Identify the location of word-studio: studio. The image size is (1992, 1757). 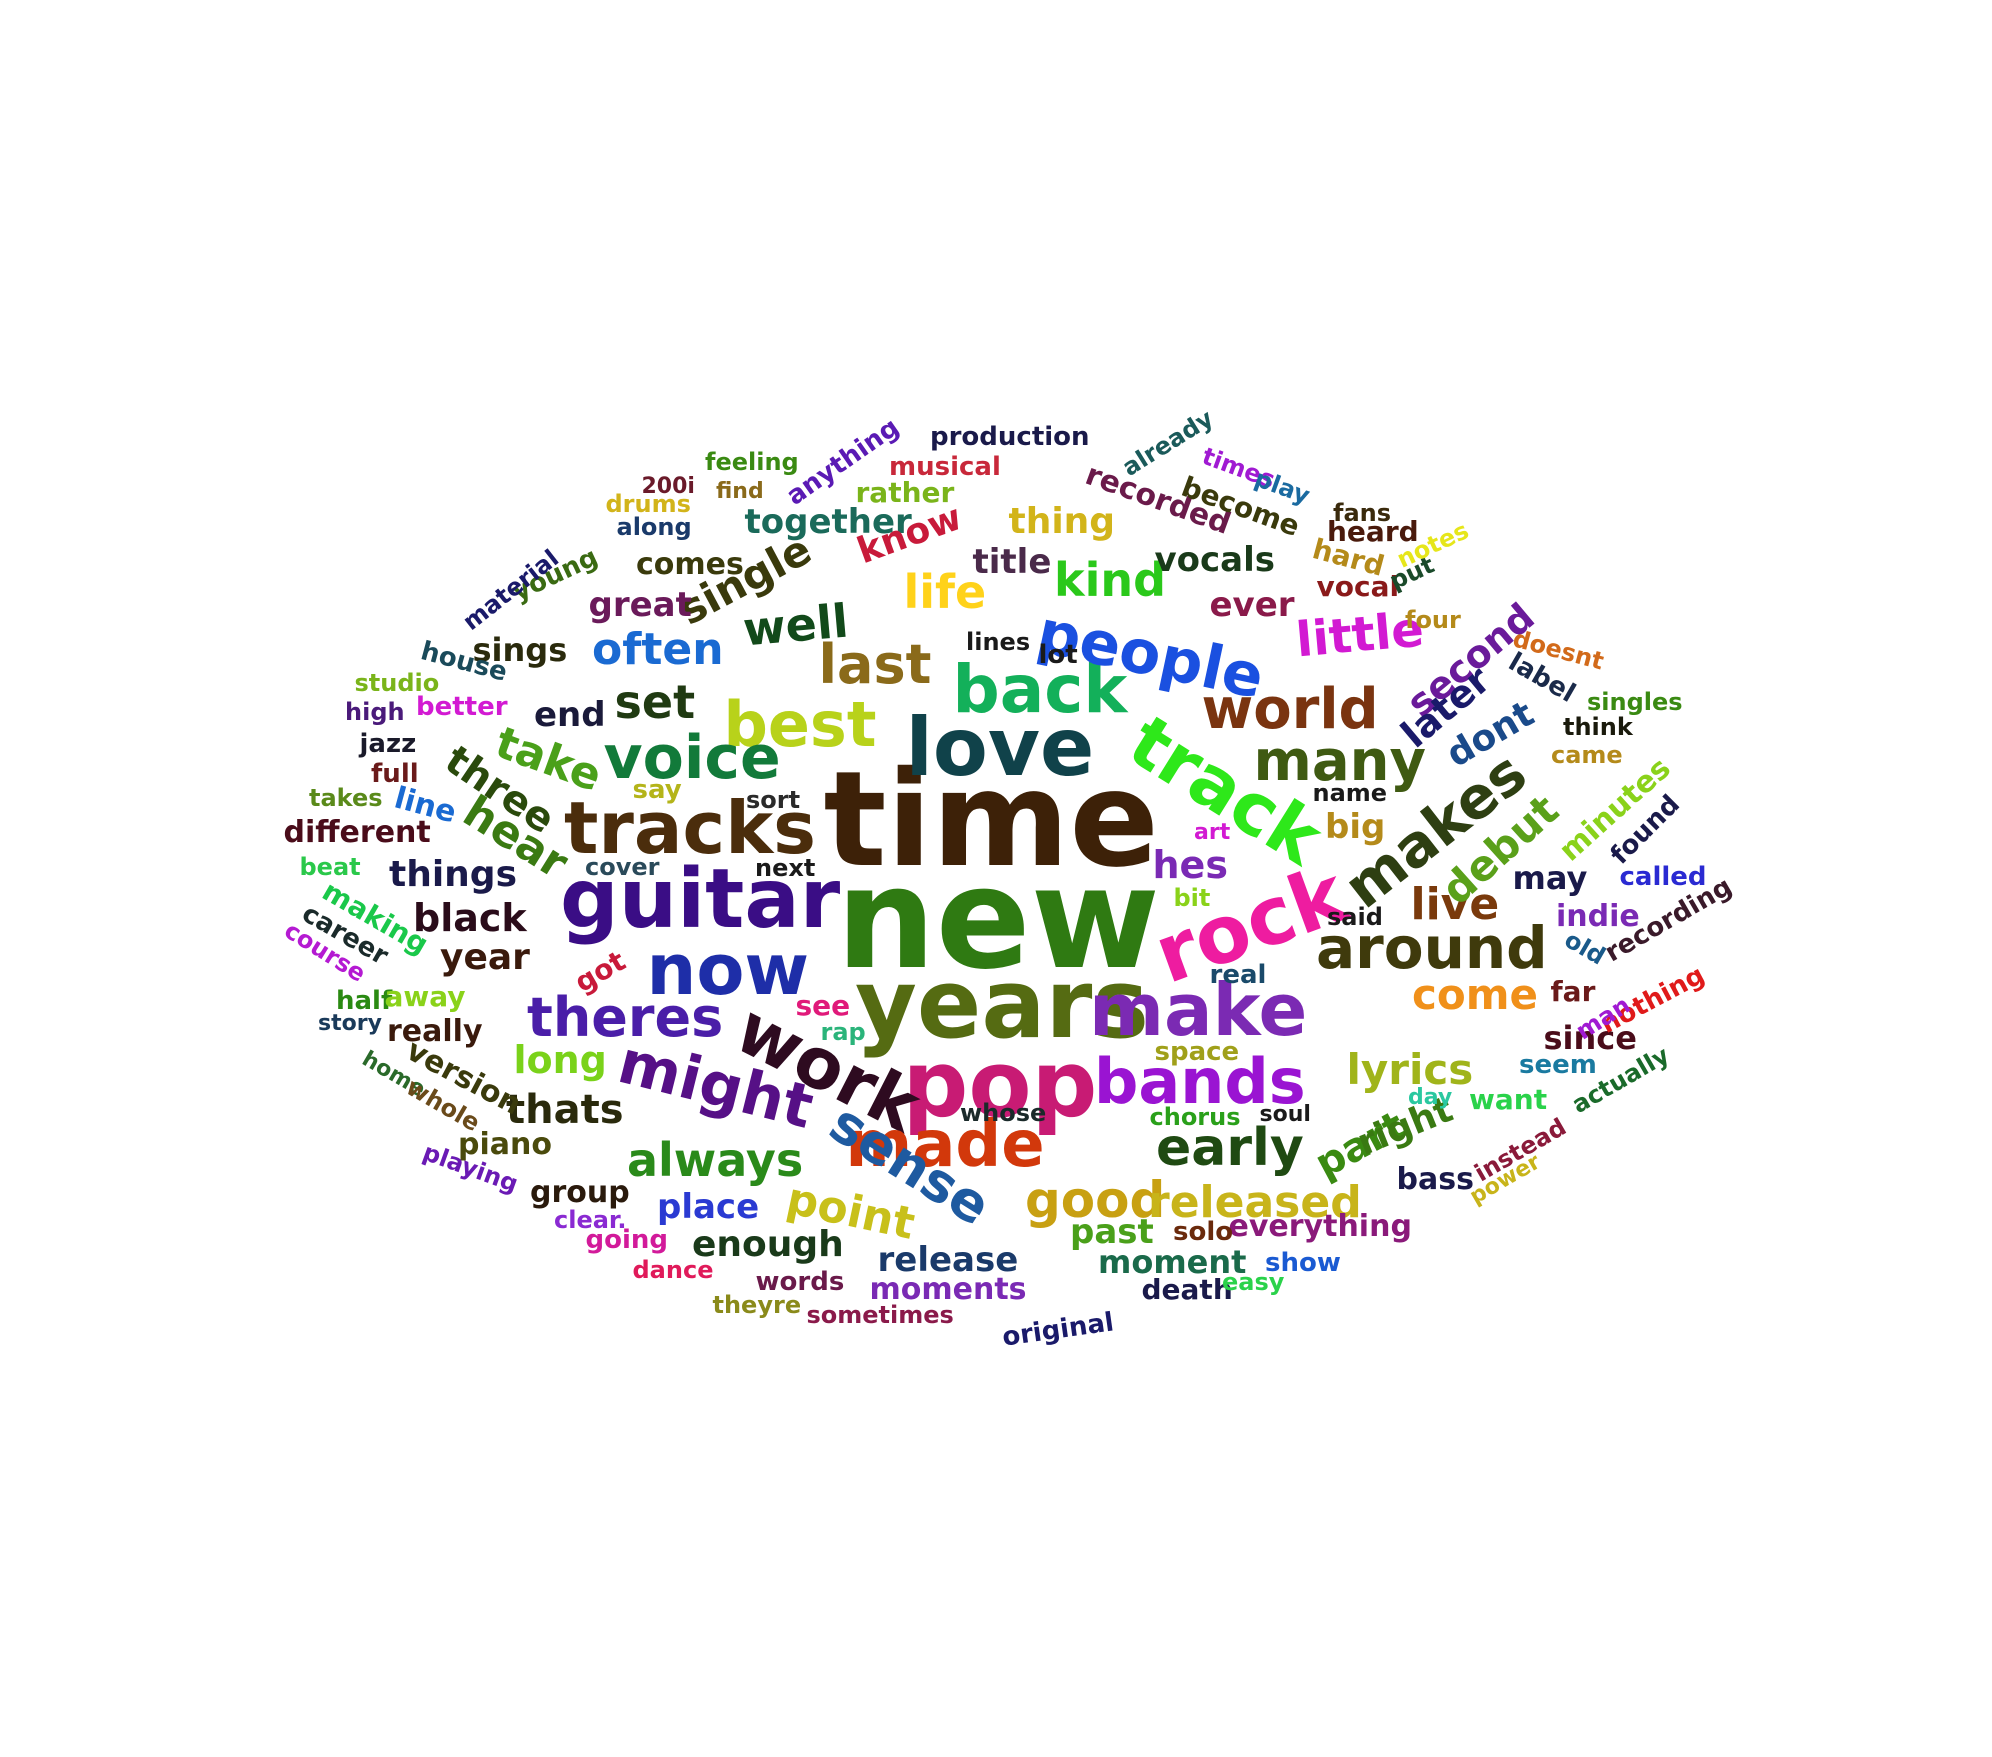
(397, 683).